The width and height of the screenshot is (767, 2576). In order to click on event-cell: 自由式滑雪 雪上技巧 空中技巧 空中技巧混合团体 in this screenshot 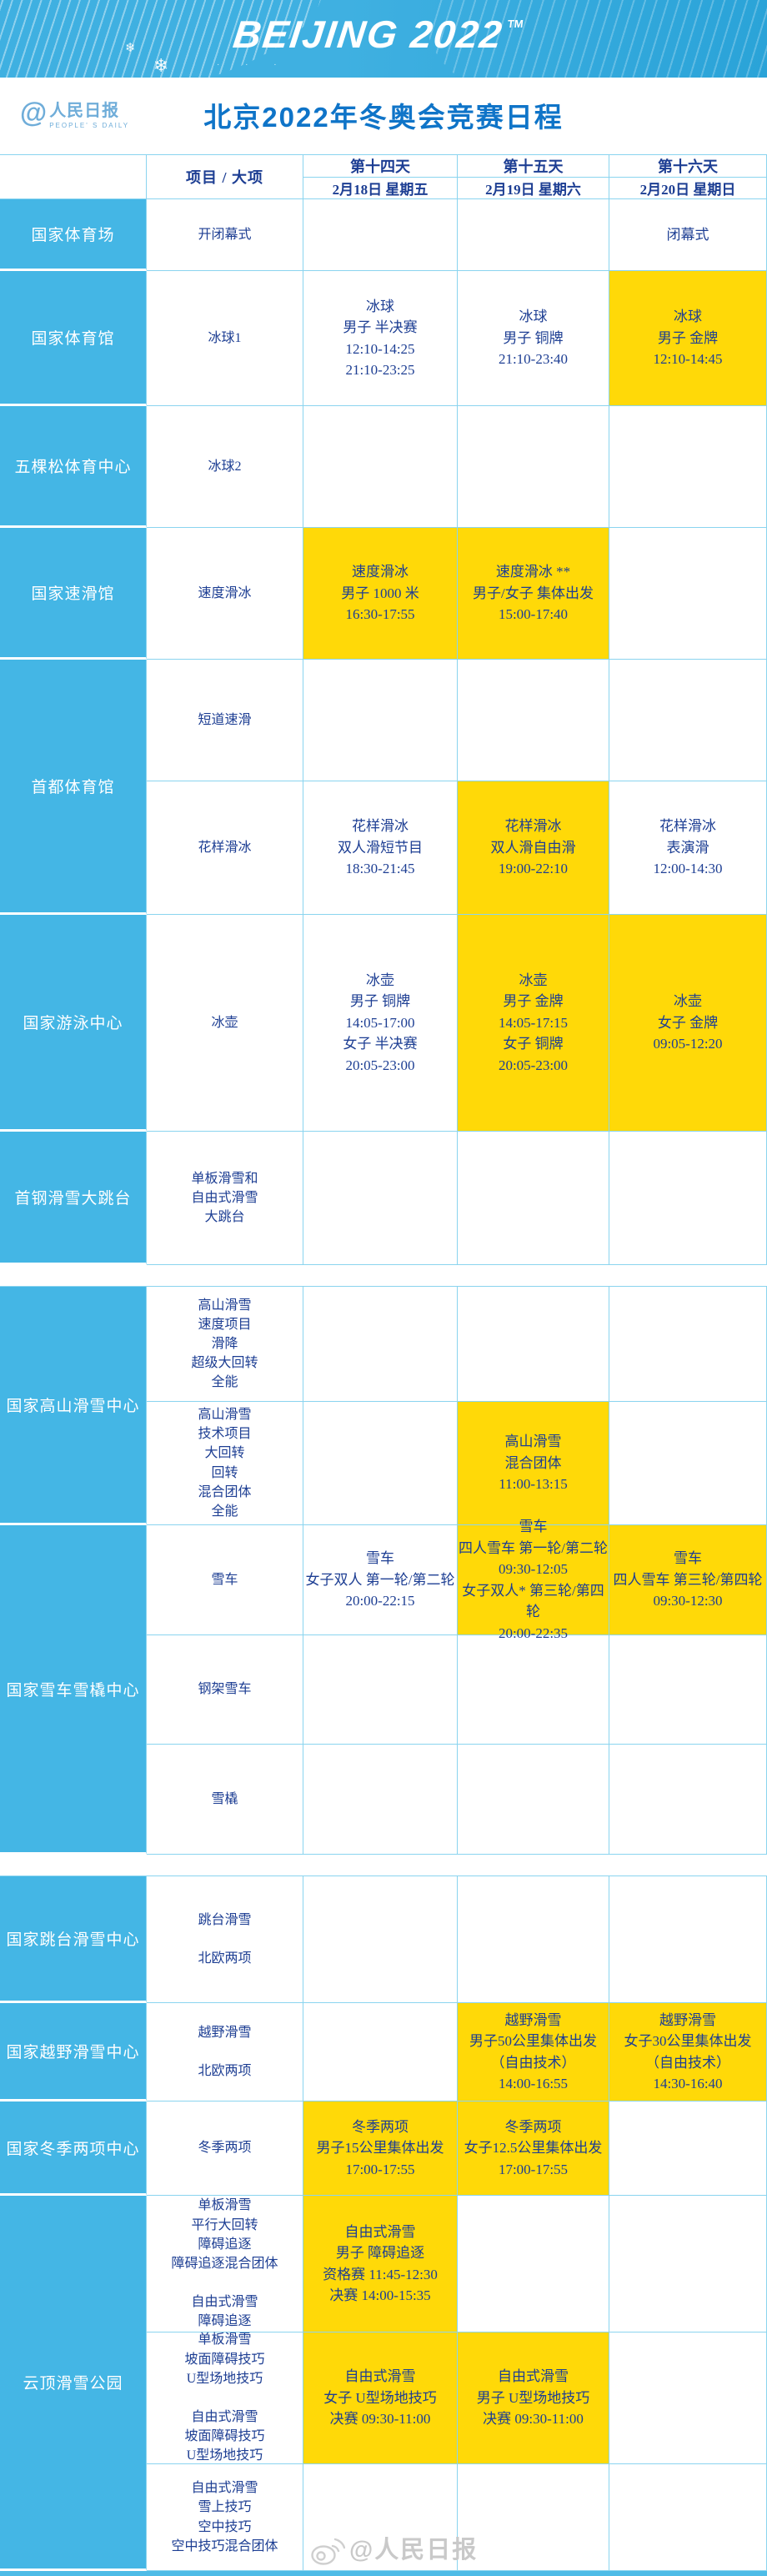, I will do `click(225, 2517)`.